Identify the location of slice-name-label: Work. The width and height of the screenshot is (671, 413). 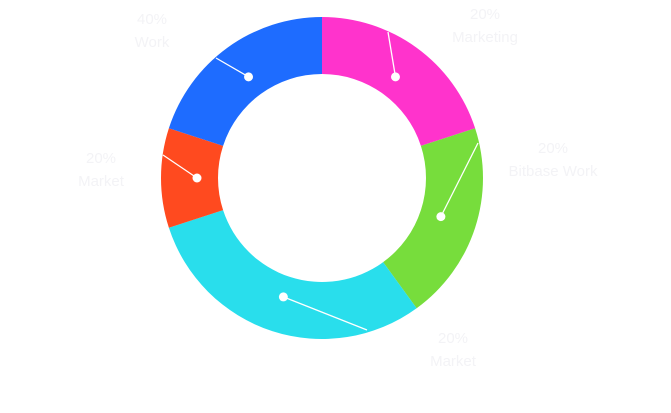
(152, 42).